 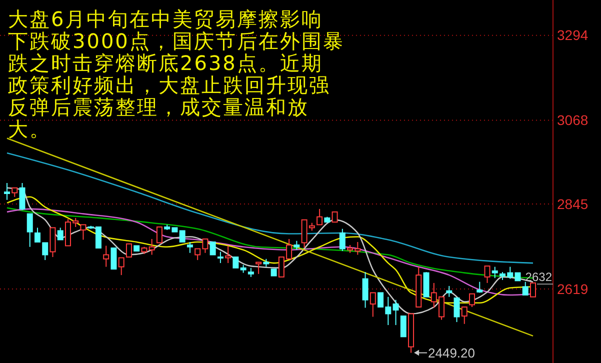 What do you see at coordinates (169, 85) in the screenshot?
I see `annotation: 政策利好频出，大盘止跌回升现强` at bounding box center [169, 85].